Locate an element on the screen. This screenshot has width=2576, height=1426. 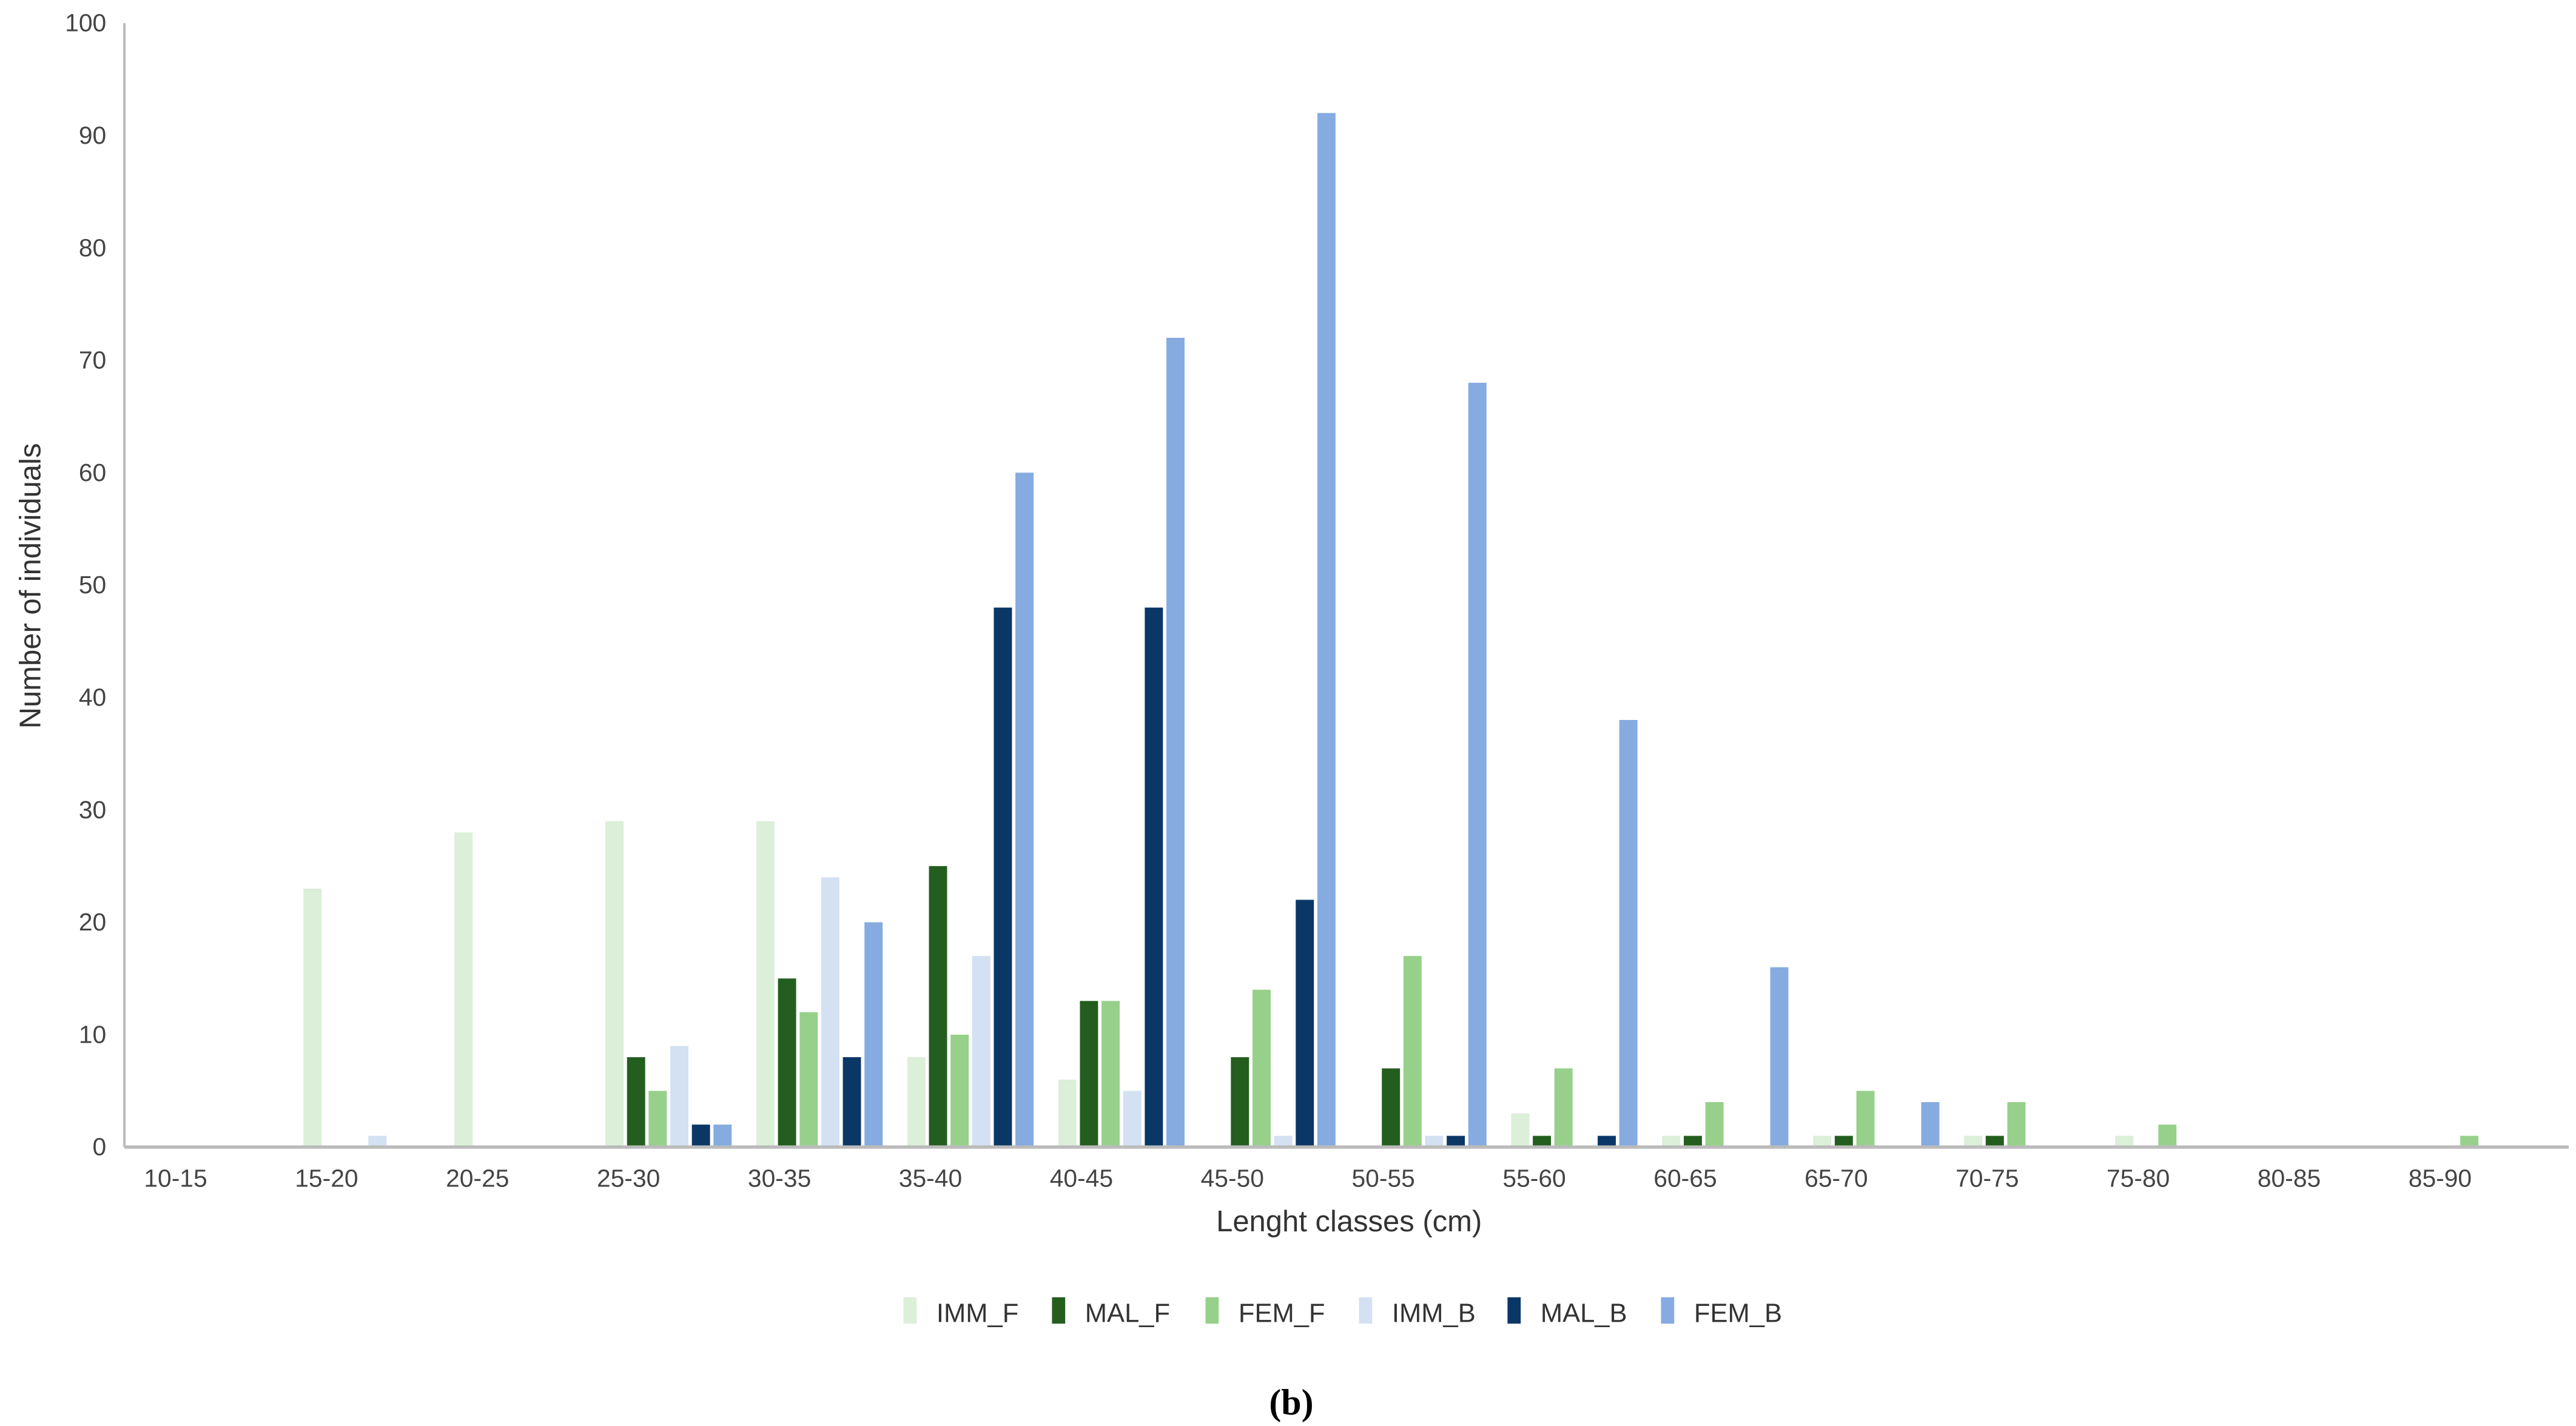
y-tick-labels: 0 10 20 30 40 50 60 70 80 90 100 is located at coordinates (85, 585).